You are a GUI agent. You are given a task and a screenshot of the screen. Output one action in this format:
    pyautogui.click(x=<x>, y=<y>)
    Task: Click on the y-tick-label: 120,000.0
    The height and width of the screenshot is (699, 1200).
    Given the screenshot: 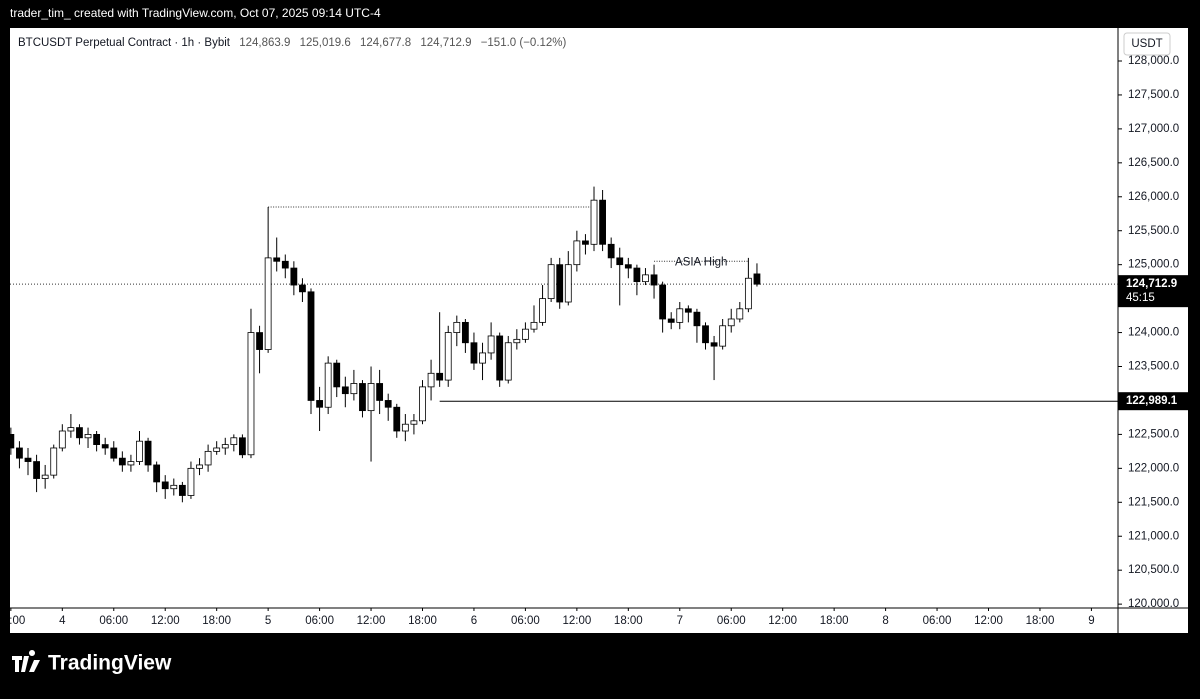 What is the action you would take?
    pyautogui.click(x=1153, y=604)
    